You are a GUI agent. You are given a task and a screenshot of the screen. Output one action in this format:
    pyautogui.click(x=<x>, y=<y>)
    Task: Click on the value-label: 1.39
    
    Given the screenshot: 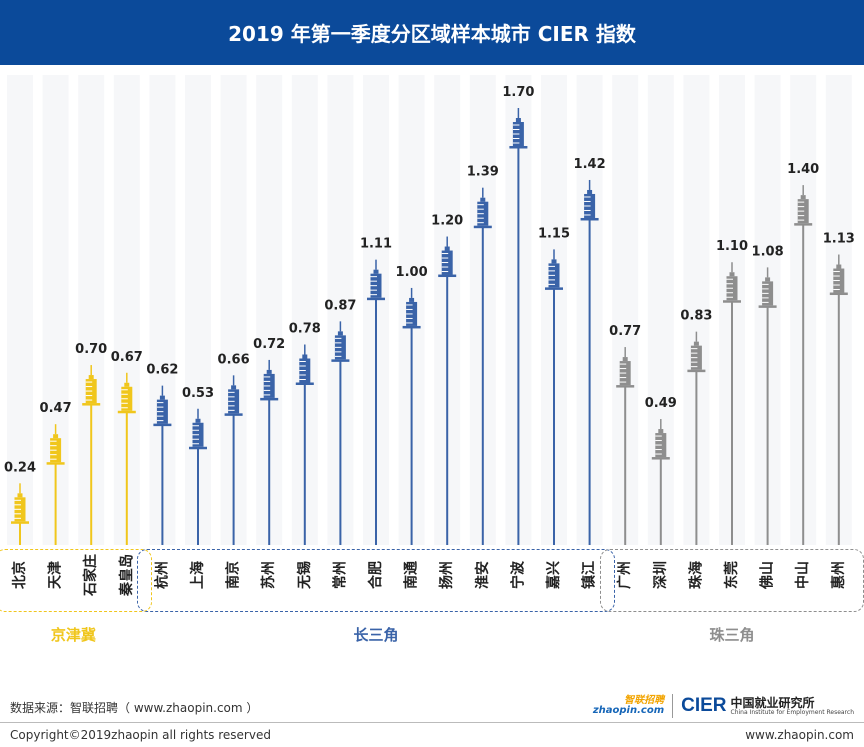 What is the action you would take?
    pyautogui.click(x=483, y=172)
    